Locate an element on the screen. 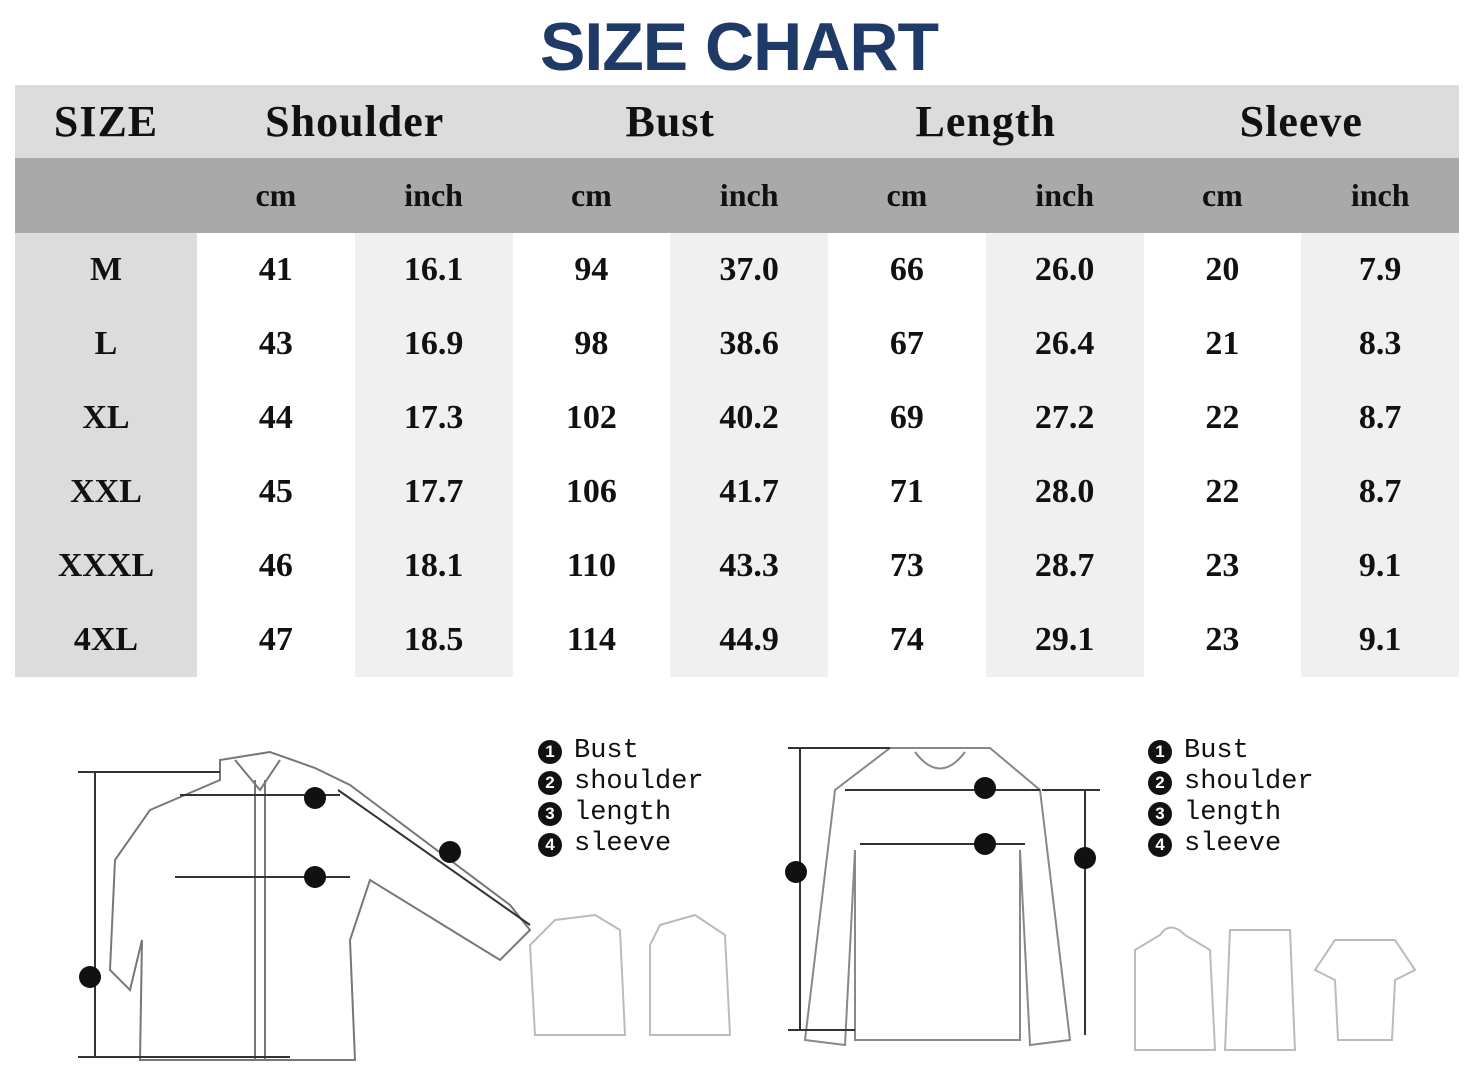  value-cell: 45 is located at coordinates (276, 492).